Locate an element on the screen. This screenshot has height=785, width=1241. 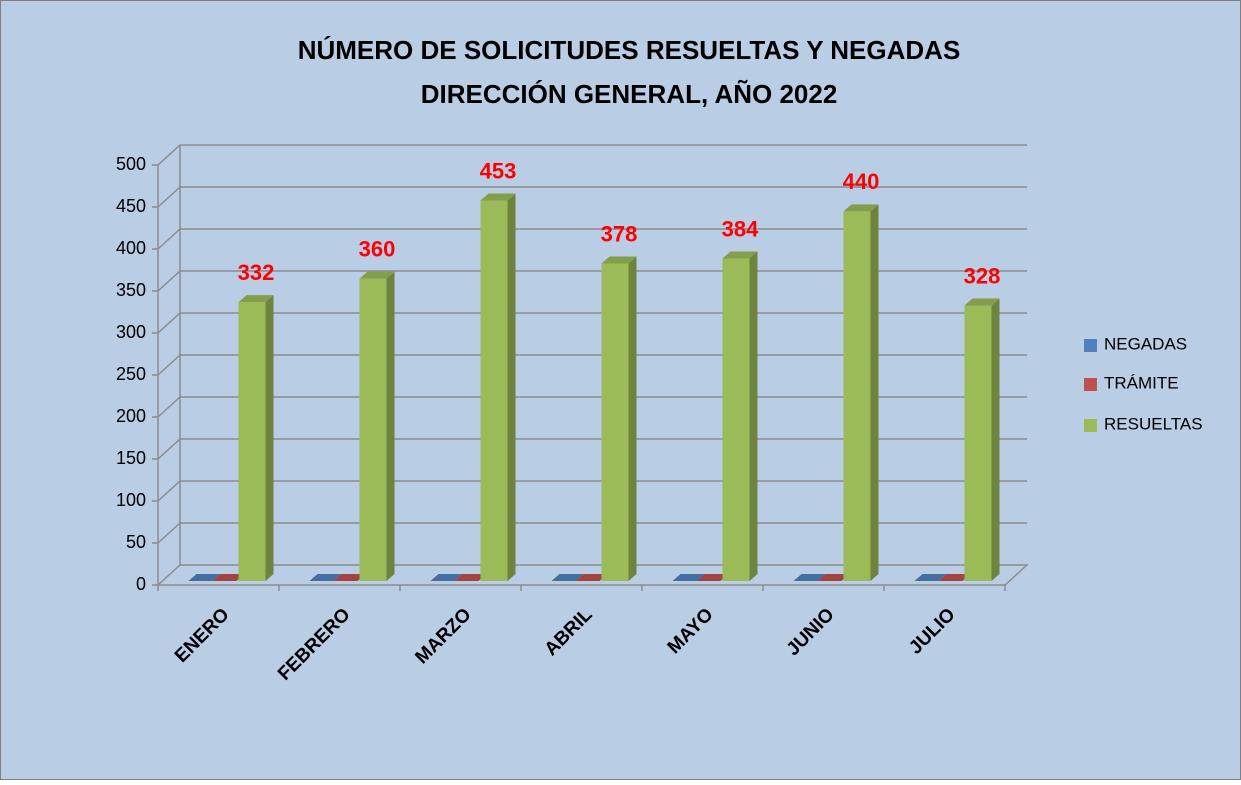
data-label: 384 is located at coordinates (740, 228).